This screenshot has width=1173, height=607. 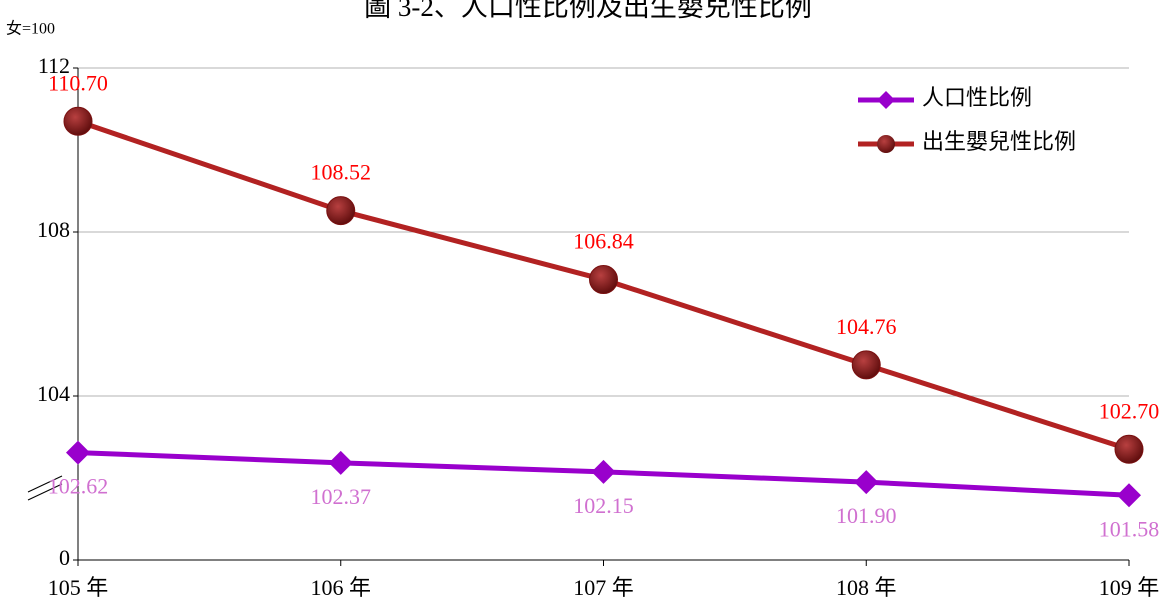 I want to click on y-unit: 女=100, so click(x=30, y=28).